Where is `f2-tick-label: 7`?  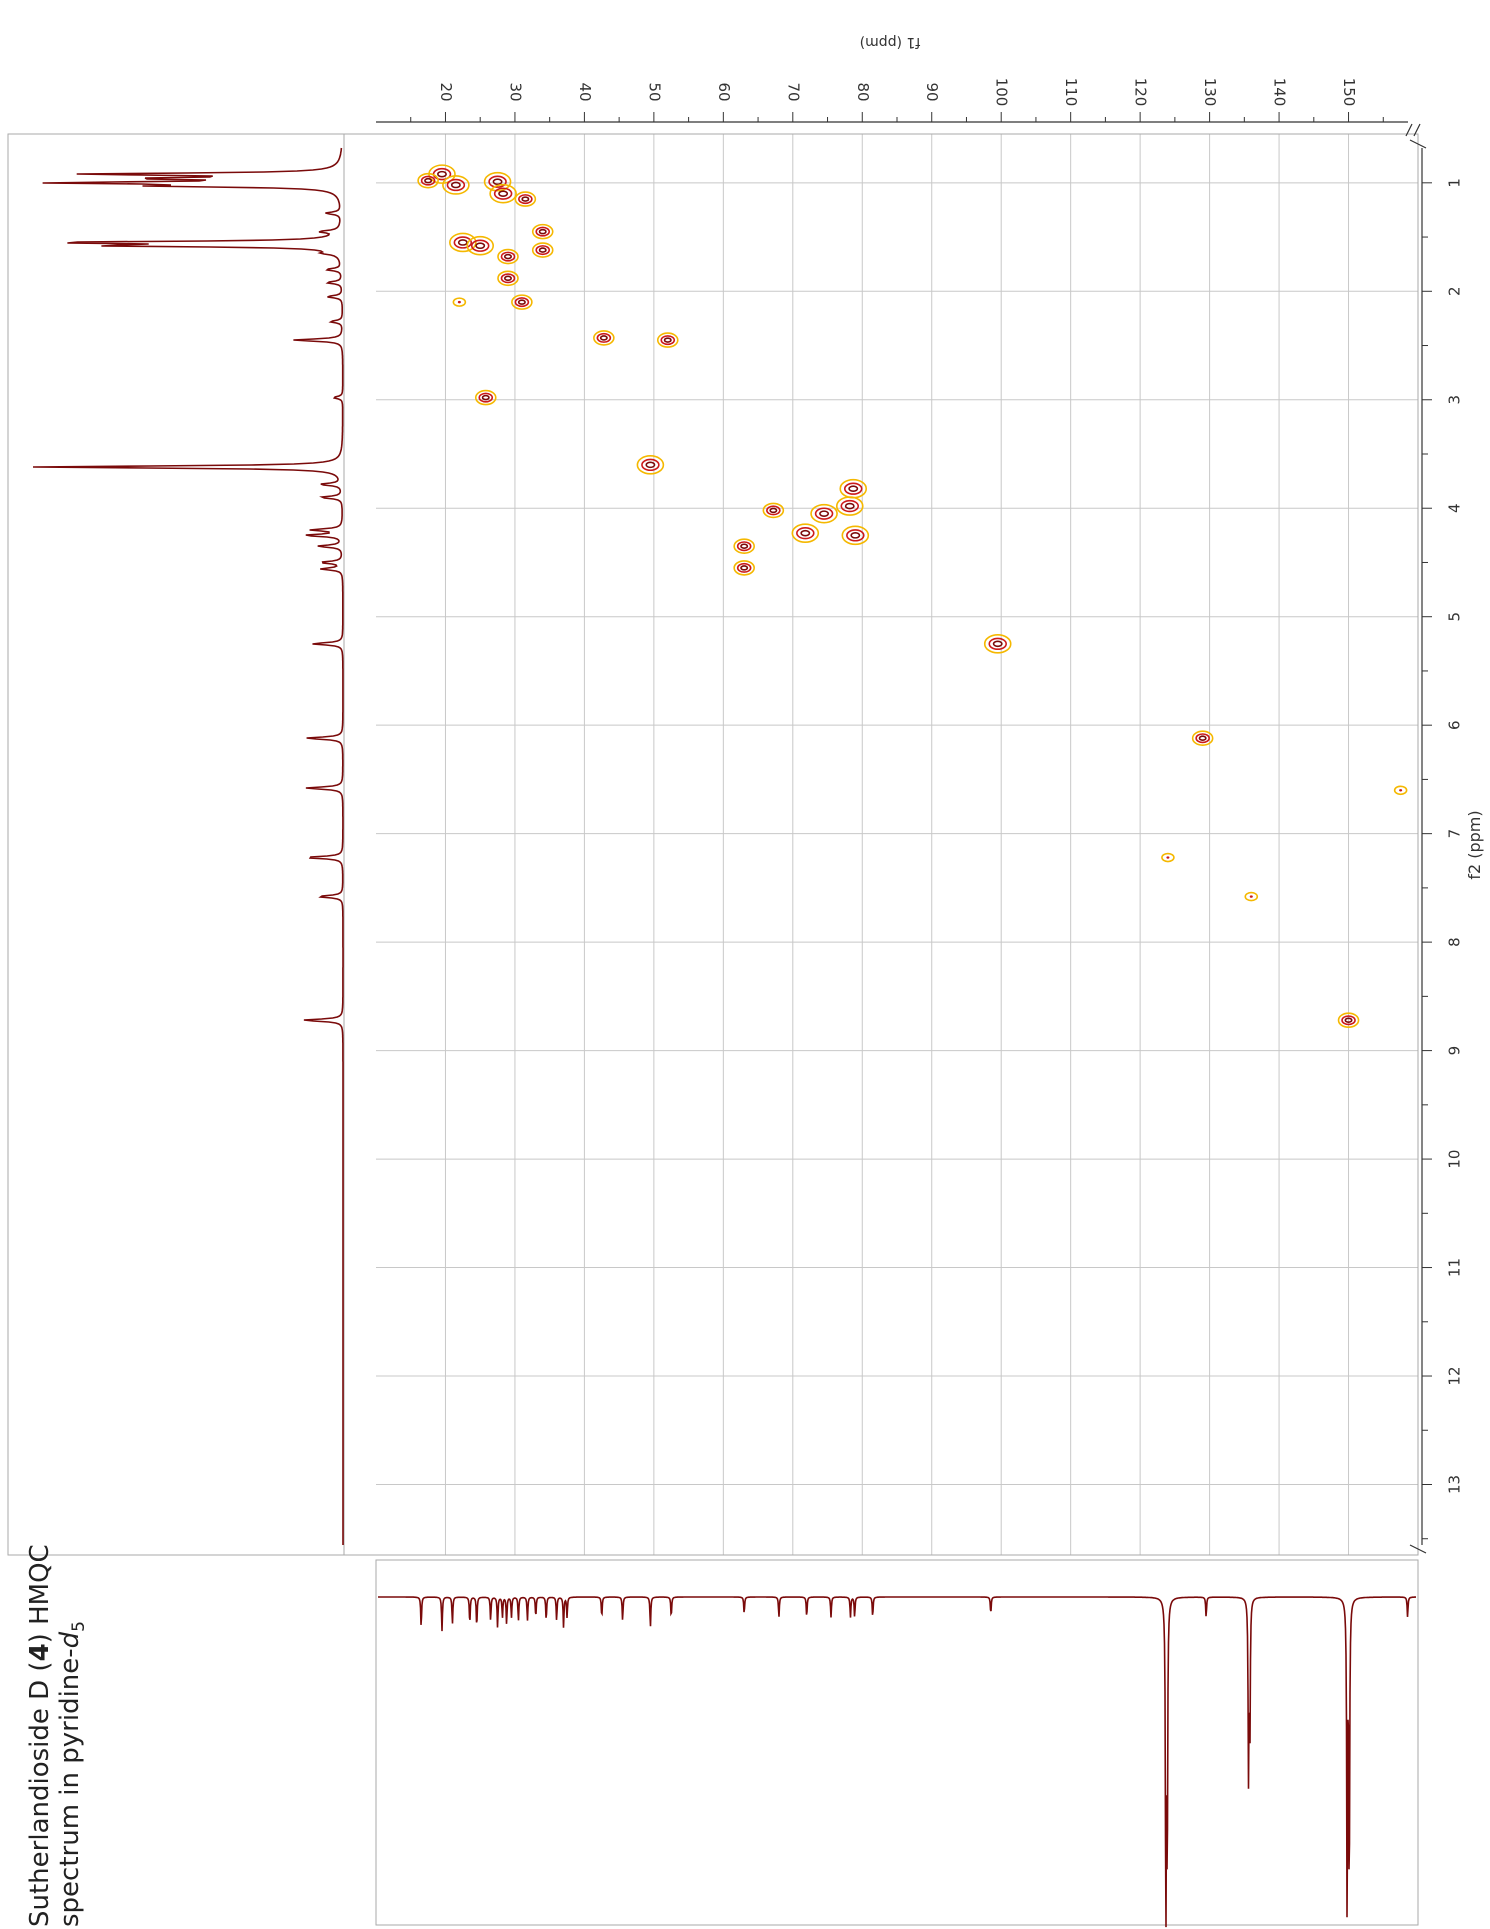
f2-tick-label: 7 is located at coordinates (1455, 834).